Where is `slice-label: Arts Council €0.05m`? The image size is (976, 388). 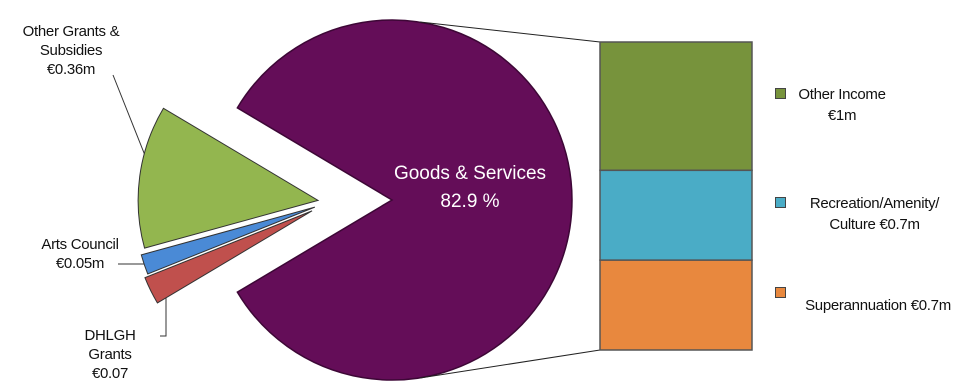 slice-label: Arts Council €0.05m is located at coordinates (80, 254).